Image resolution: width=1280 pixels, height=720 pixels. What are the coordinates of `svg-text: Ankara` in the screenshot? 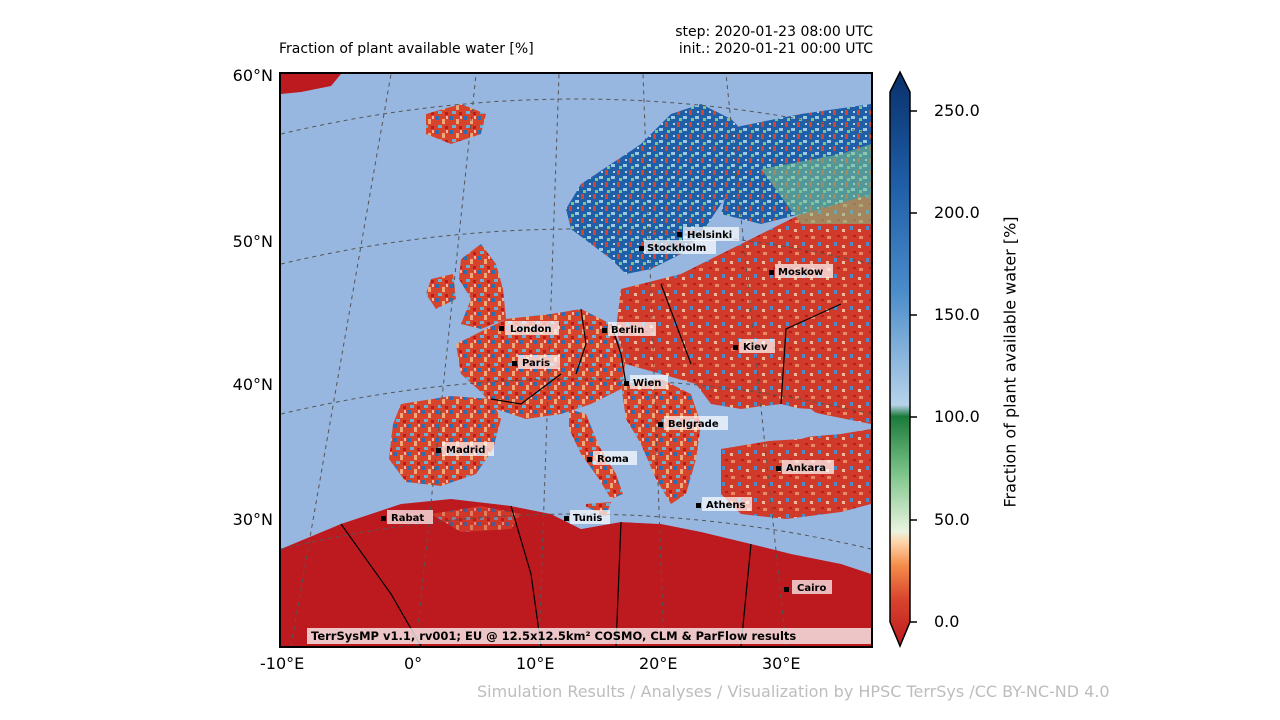 It's located at (806, 468).